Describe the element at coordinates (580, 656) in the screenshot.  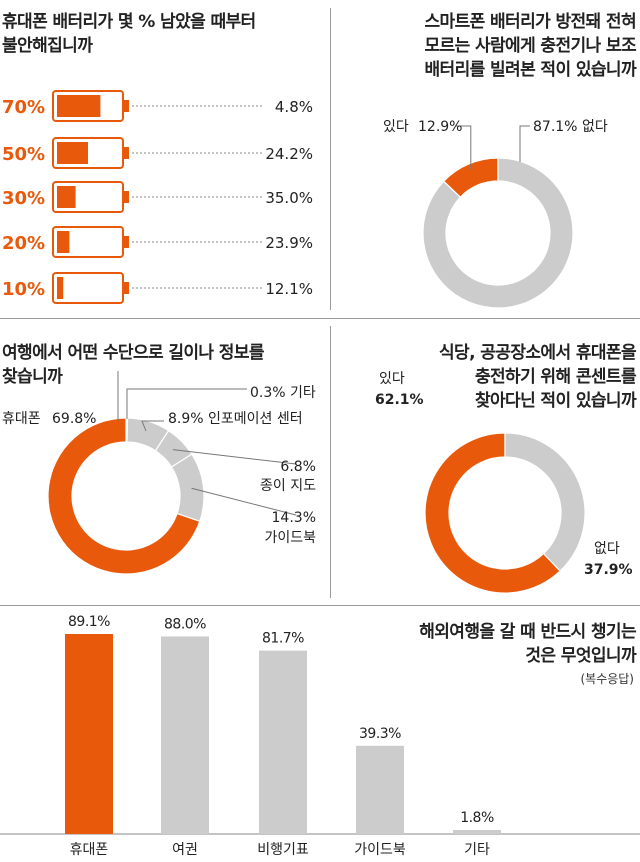
I see `travel-items-title-line-2: 것은 무엇입니까` at that location.